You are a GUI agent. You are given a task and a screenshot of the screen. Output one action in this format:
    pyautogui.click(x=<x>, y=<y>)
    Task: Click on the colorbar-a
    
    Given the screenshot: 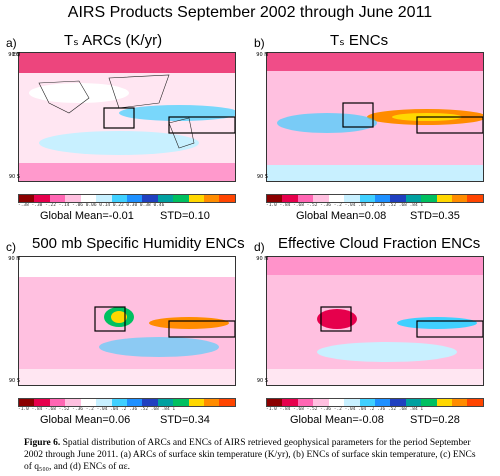 What is the action you would take?
    pyautogui.click(x=127, y=198)
    